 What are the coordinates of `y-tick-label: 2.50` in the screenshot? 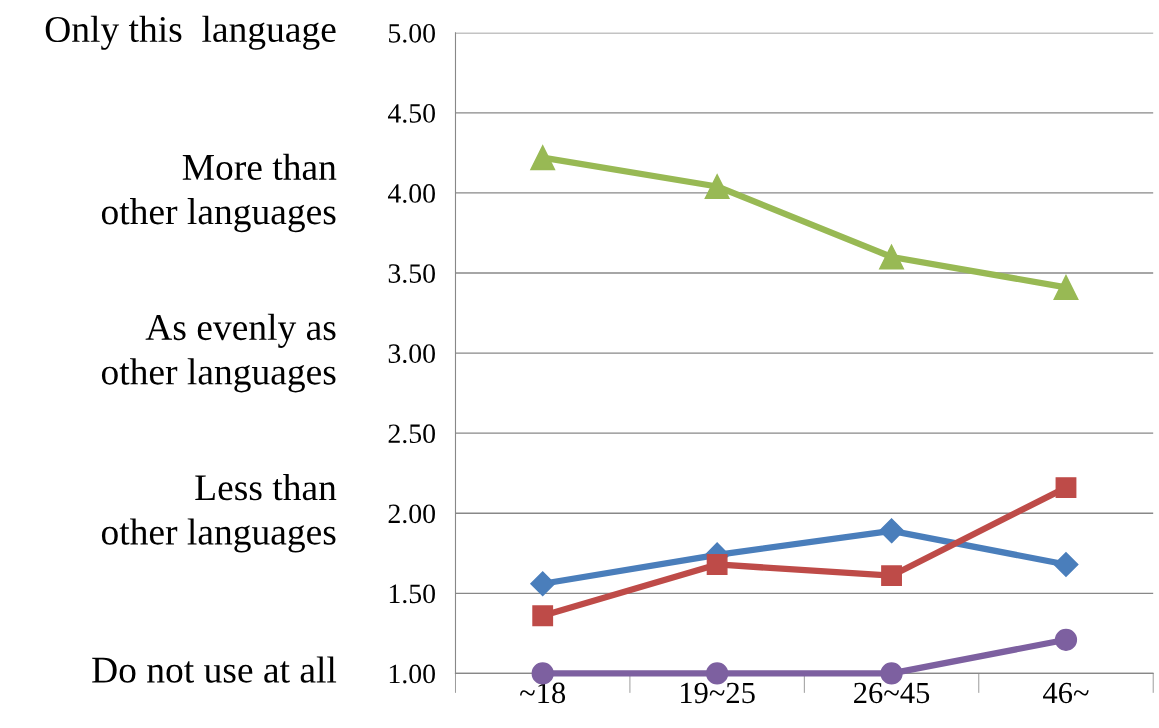 It's located at (411, 434).